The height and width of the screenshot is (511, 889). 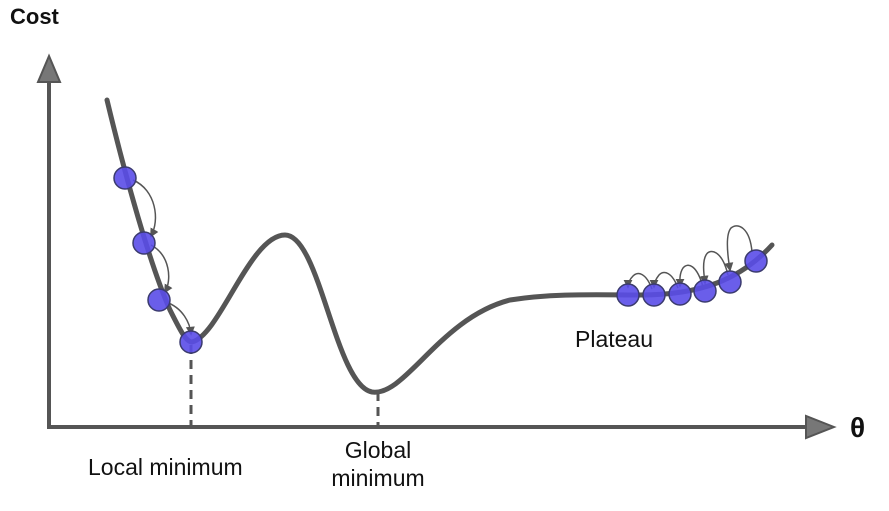 What do you see at coordinates (165, 467) in the screenshot?
I see `local-minimum-label: Local minimum` at bounding box center [165, 467].